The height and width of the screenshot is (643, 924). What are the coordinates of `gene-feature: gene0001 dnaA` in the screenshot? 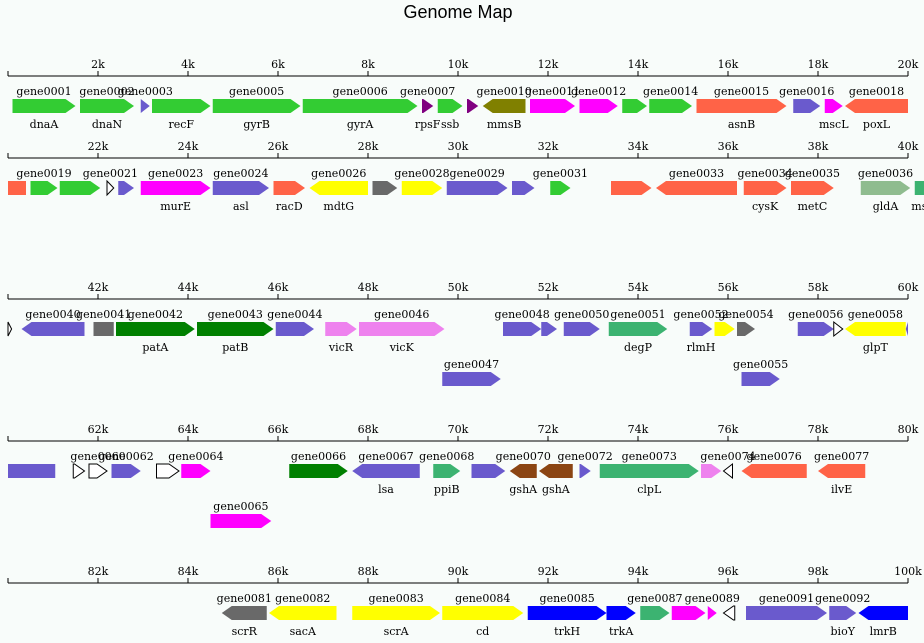 It's located at (44, 108).